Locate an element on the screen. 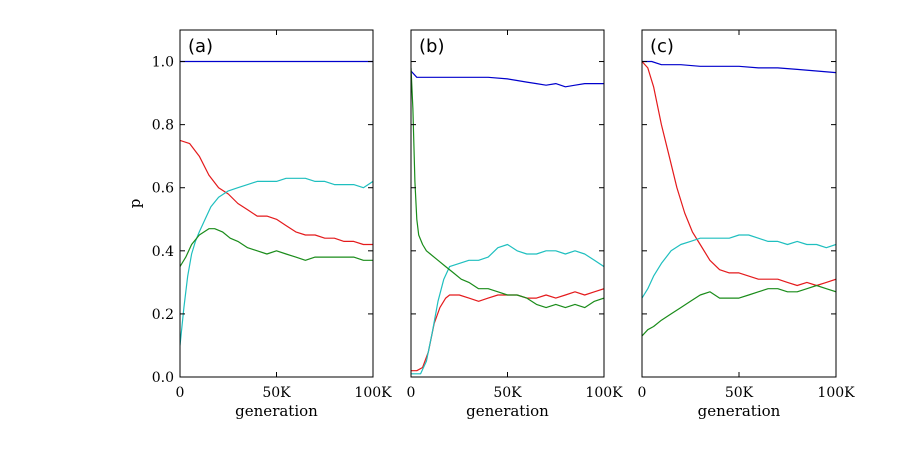 This screenshot has width=900, height=450. y-tick-label: 1.0 is located at coordinates (163, 63).